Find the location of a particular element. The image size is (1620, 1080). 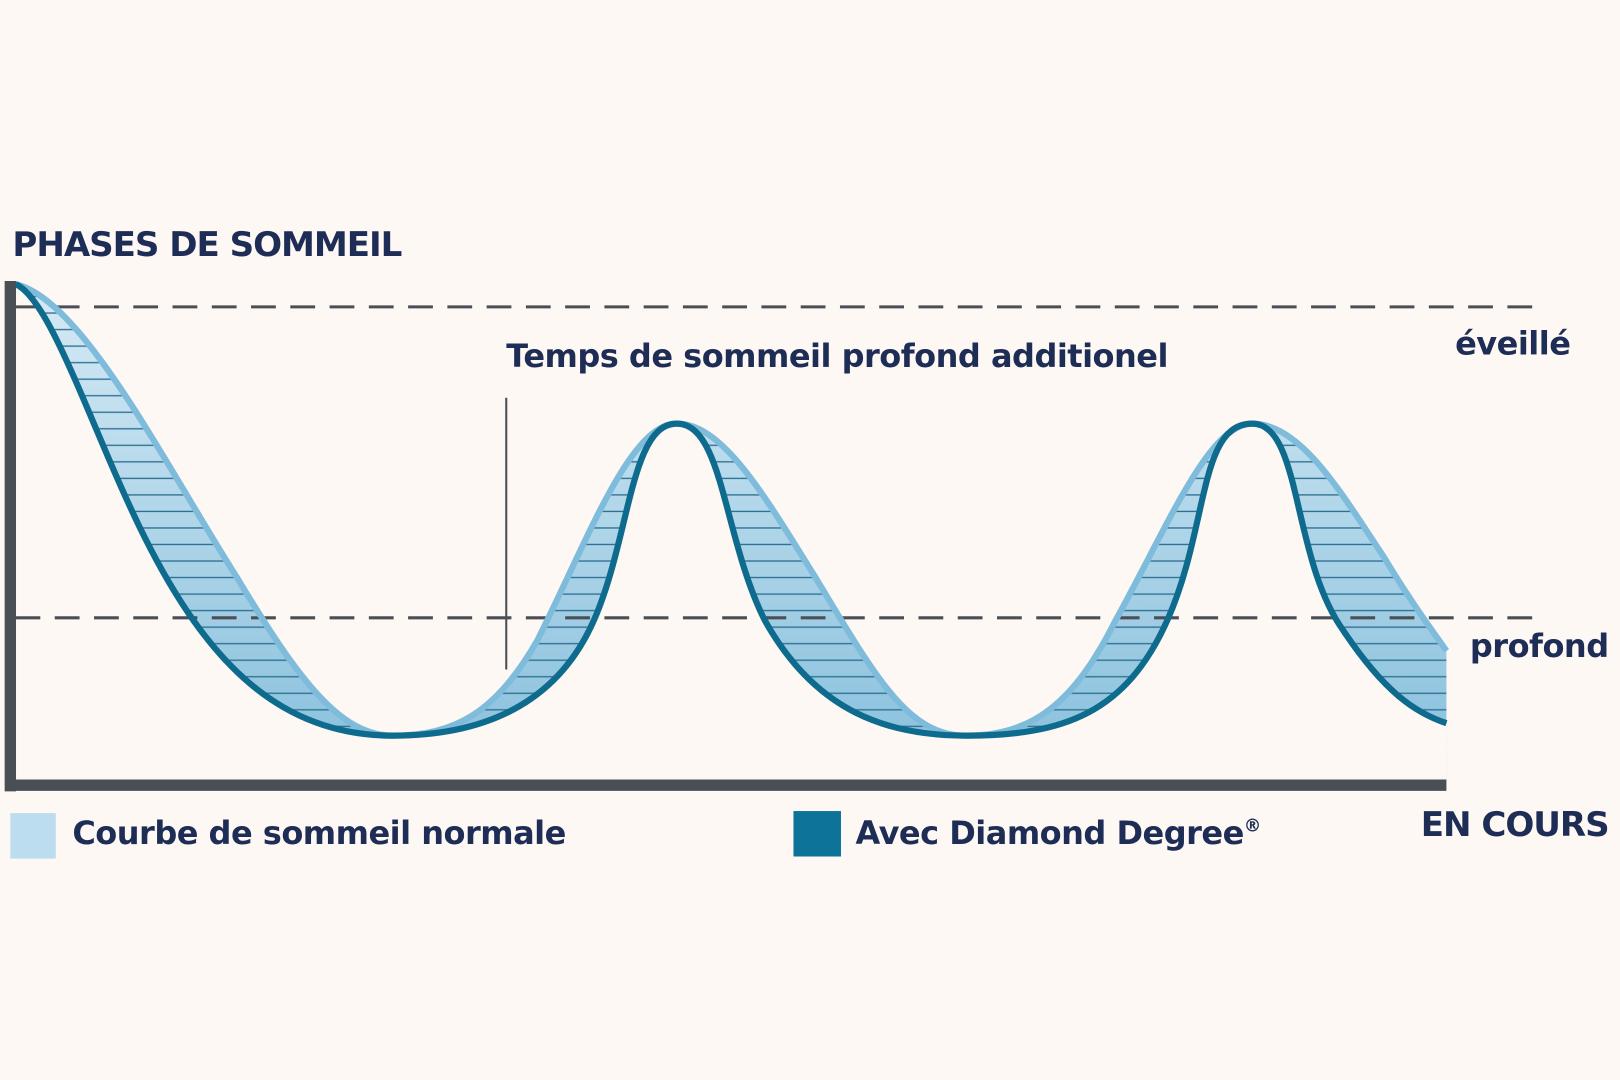

legend-label: Avec Diamond Degree® is located at coordinates (1057, 833).